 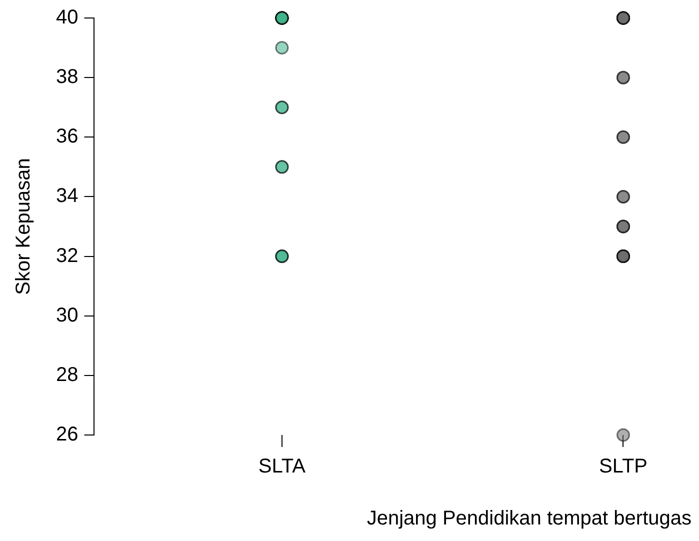 What do you see at coordinates (67, 196) in the screenshot?
I see `y-tick-label: 34` at bounding box center [67, 196].